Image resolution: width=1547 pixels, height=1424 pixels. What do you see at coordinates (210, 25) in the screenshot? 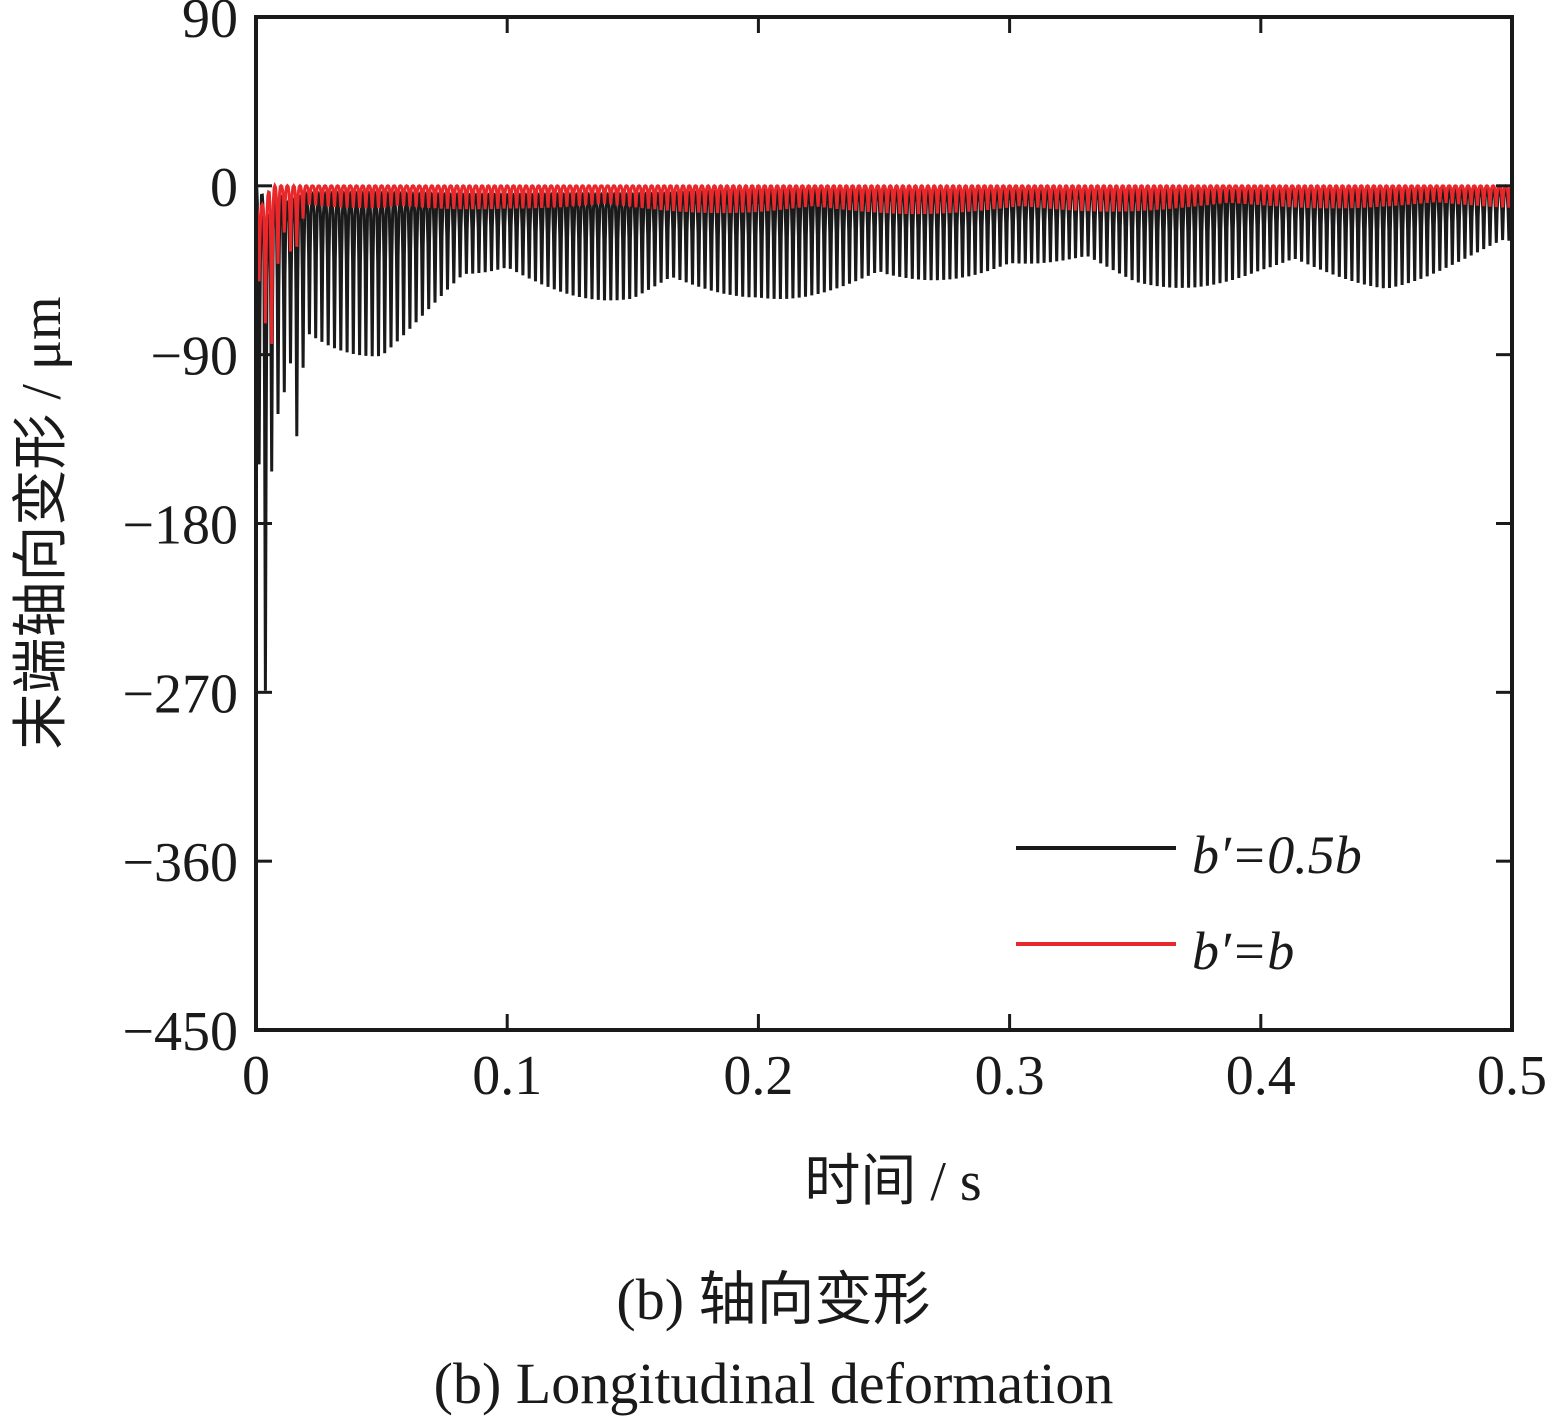
I see `y-tick-label: 90` at bounding box center [210, 25].